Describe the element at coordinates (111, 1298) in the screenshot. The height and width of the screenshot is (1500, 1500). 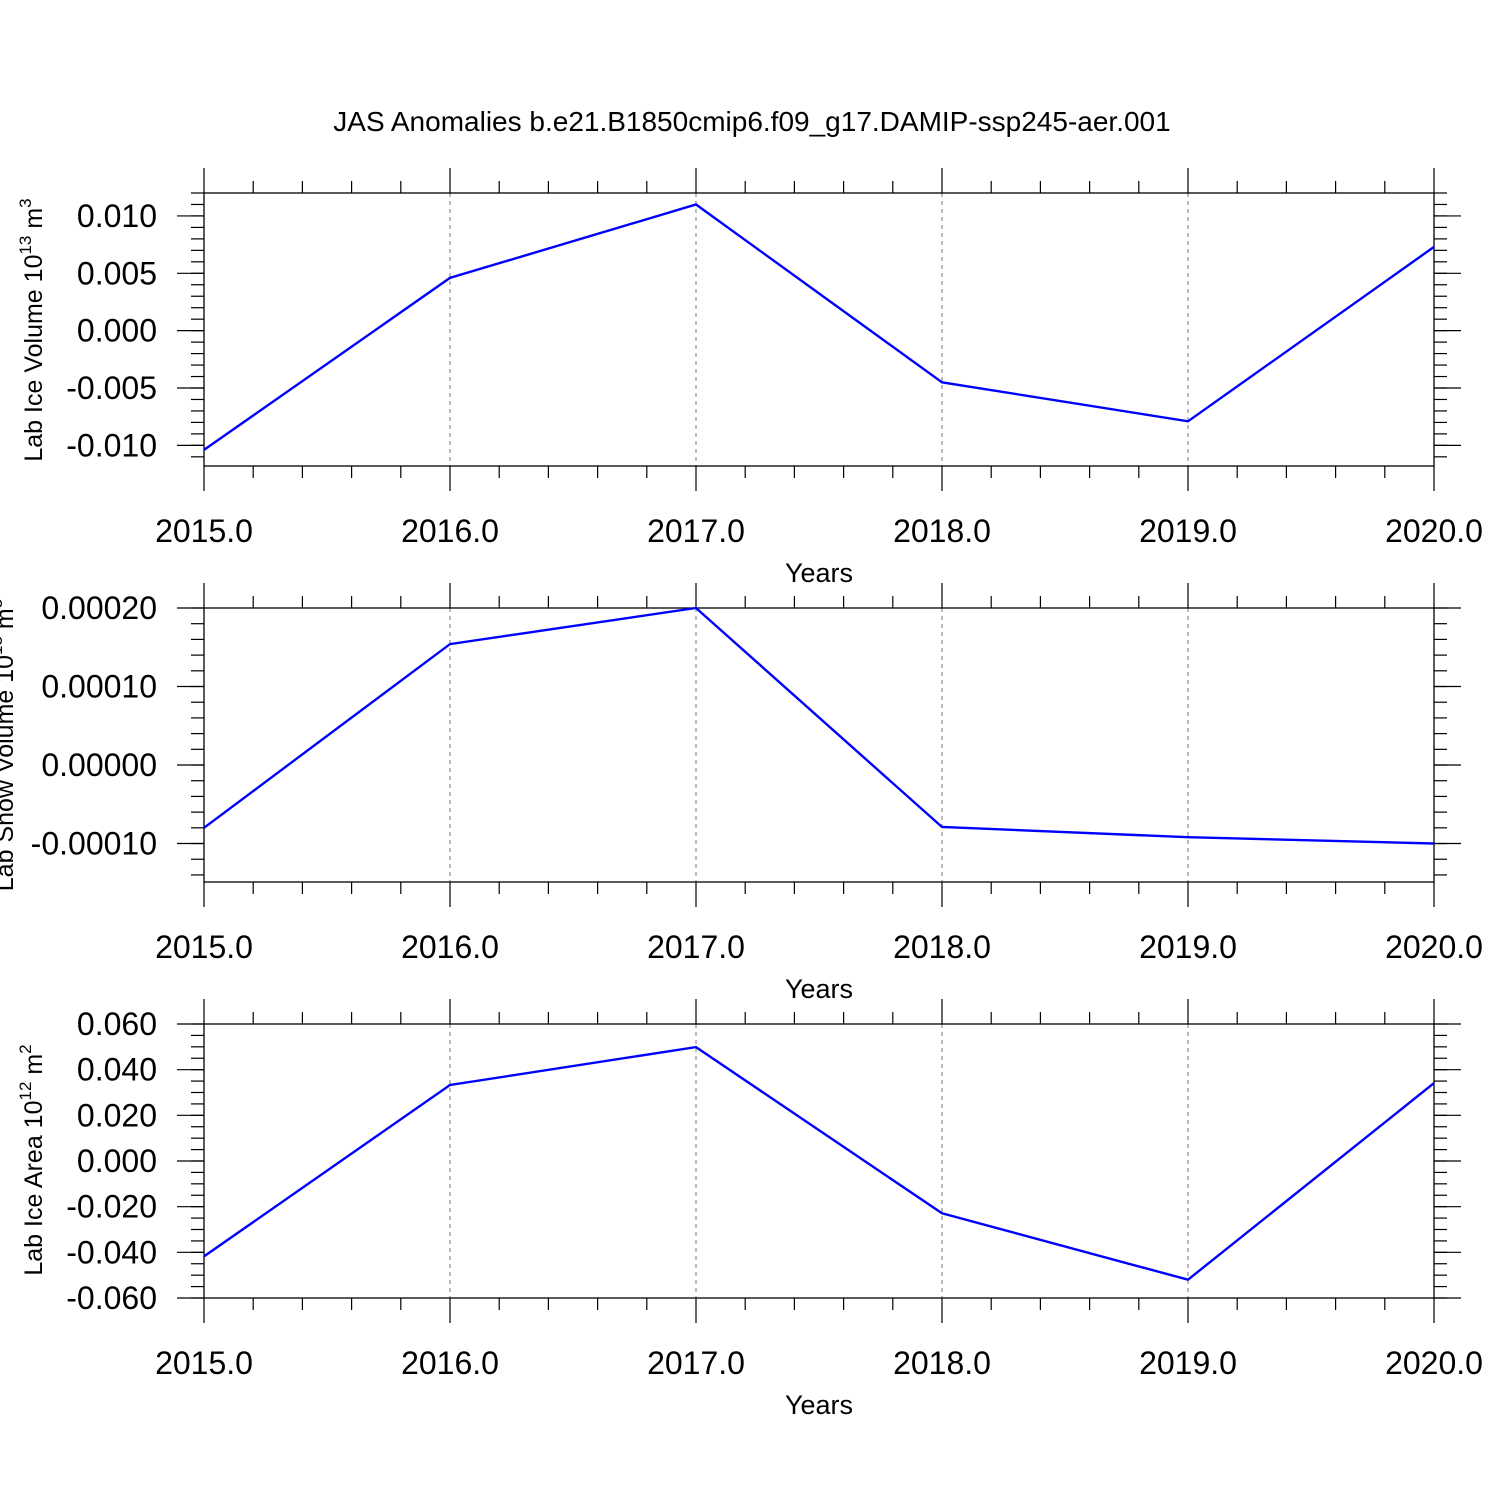
I see `y-tick-label: -0.060` at that location.